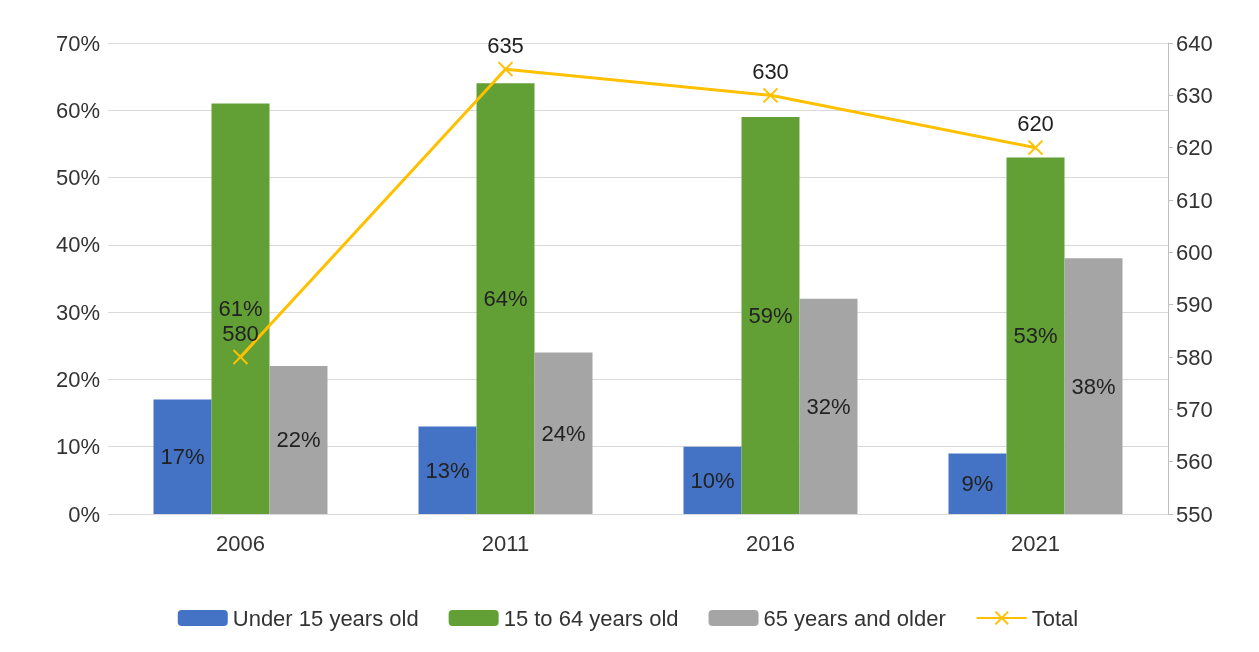 This screenshot has height=652, width=1259. I want to click on data-label: 32%, so click(828, 406).